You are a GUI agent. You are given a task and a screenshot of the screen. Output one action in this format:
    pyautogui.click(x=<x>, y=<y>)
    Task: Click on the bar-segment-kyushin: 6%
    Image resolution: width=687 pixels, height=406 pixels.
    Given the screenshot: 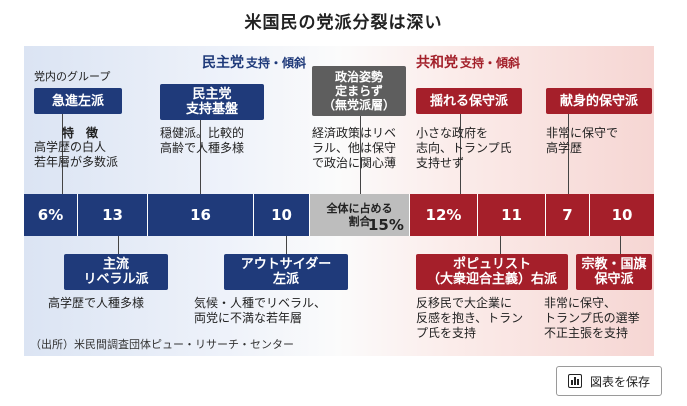 What is the action you would take?
    pyautogui.click(x=51, y=215)
    